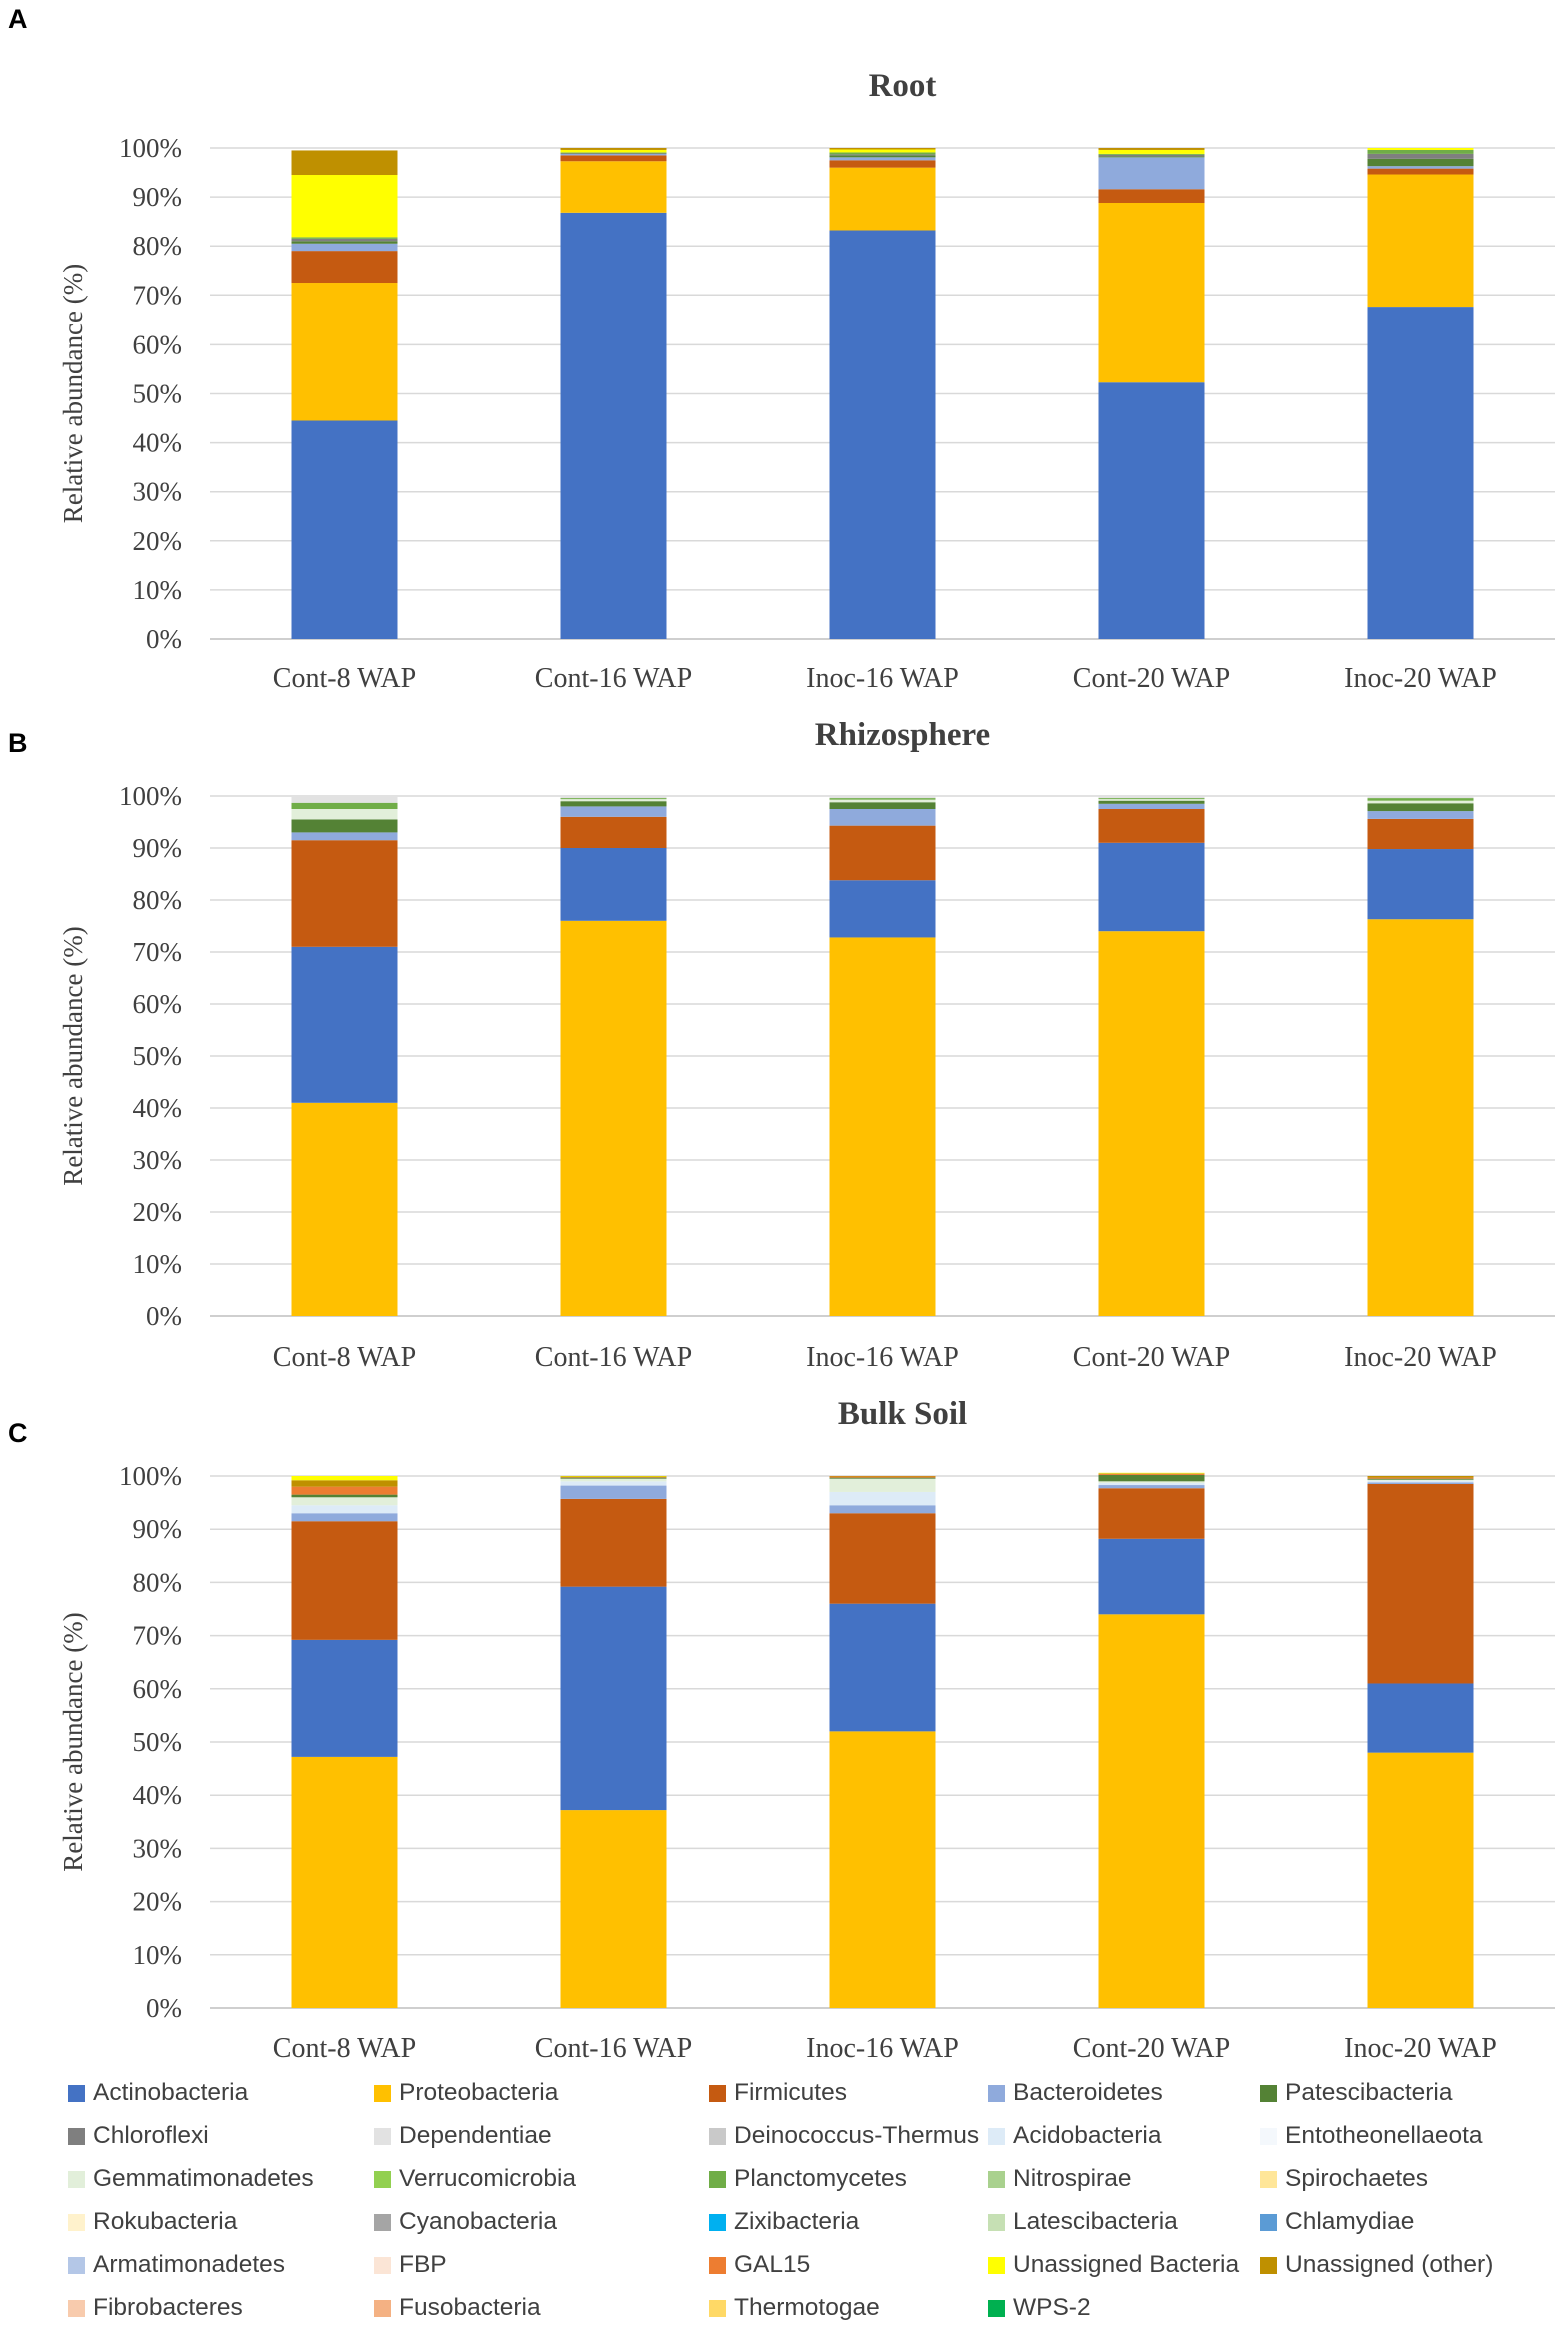 The image size is (1562, 2325). Describe the element at coordinates (158, 848) in the screenshot. I see `panel-2-ytick-label-9: 90%` at that location.